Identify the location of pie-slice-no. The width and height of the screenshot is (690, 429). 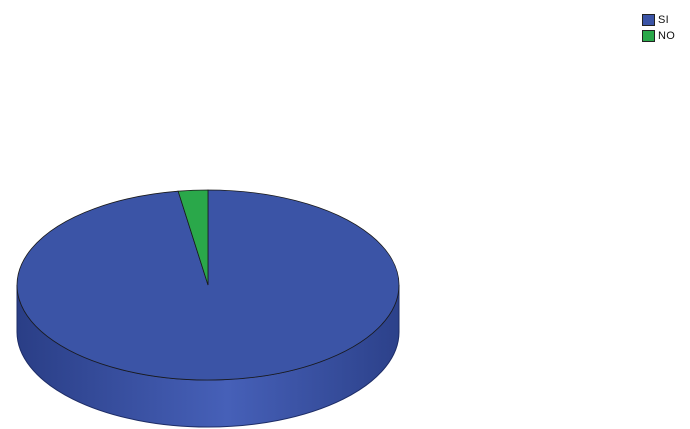
(193, 237).